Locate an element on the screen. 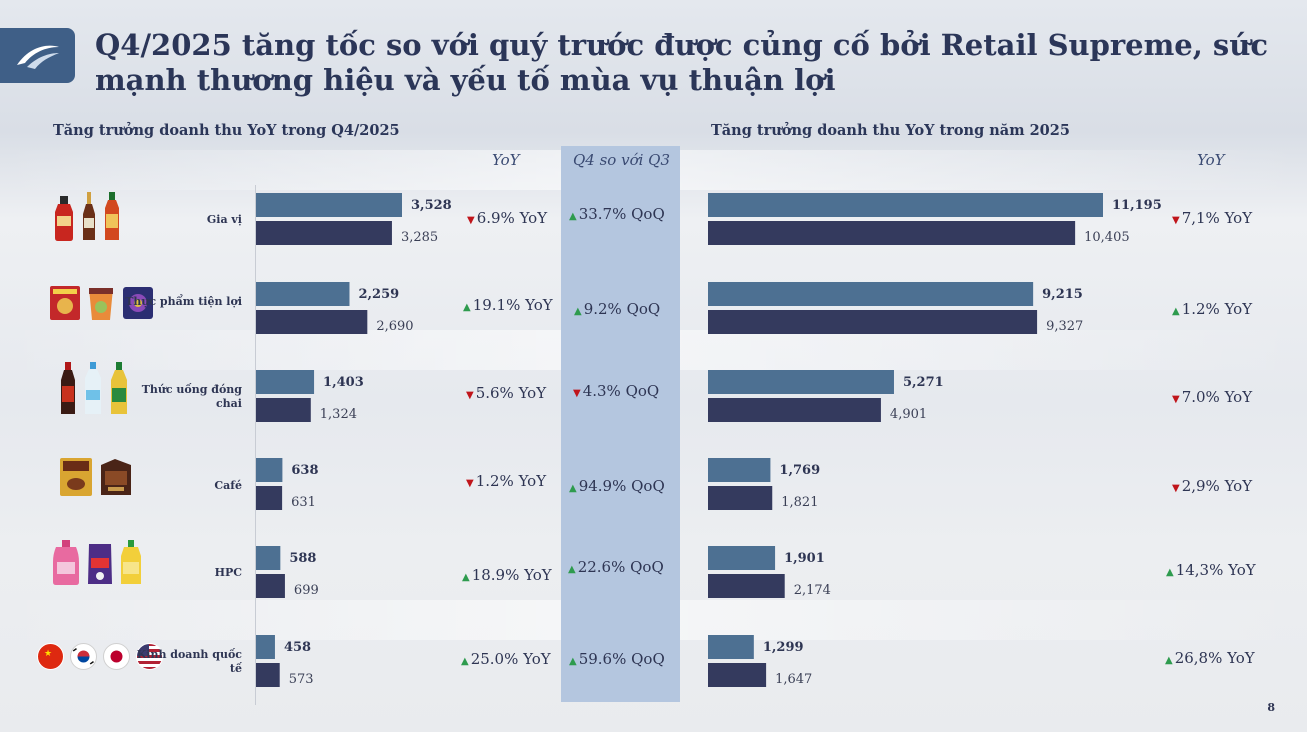  water-bottle-icon is located at coordinates (93, 388).